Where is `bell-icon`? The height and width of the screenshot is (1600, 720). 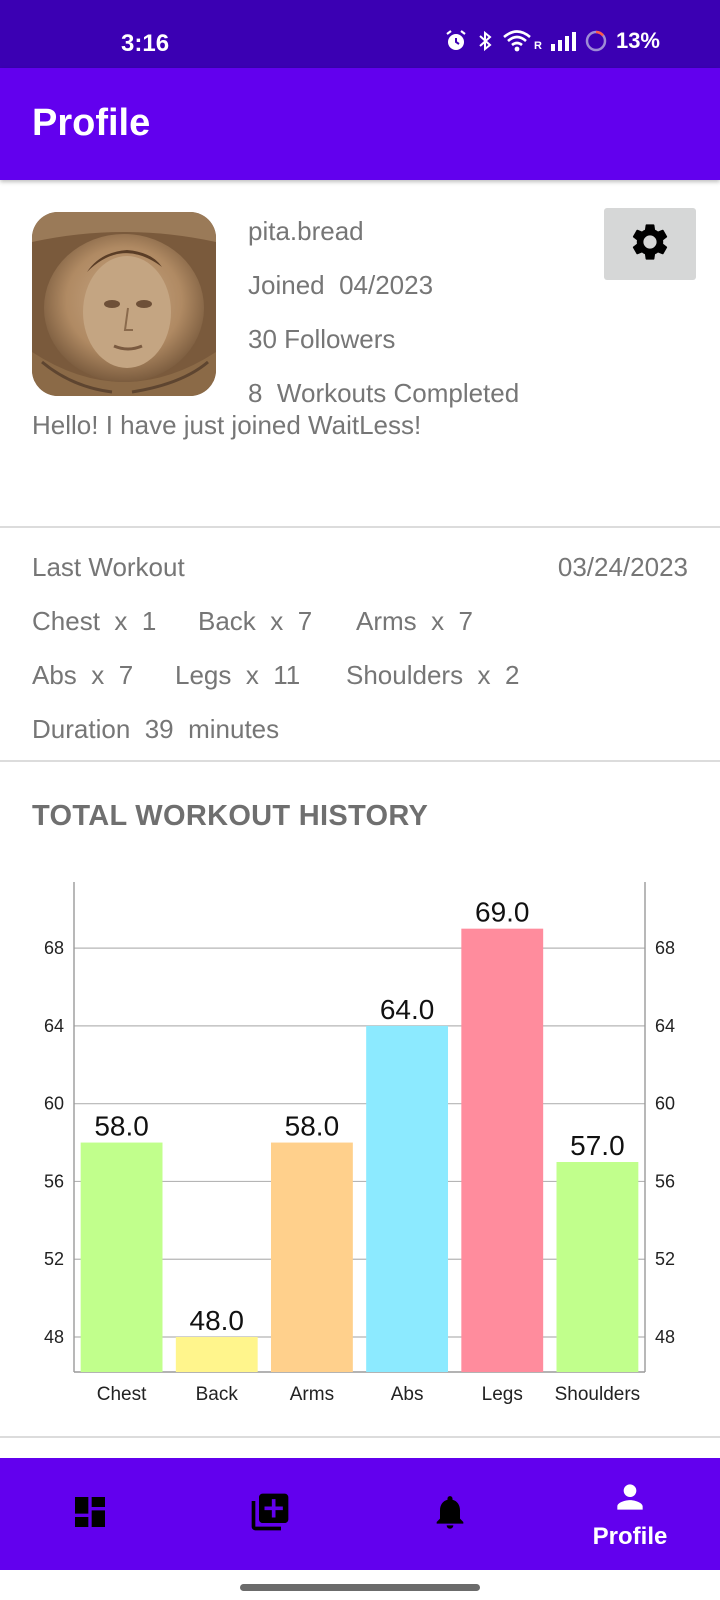 bell-icon is located at coordinates (450, 1514).